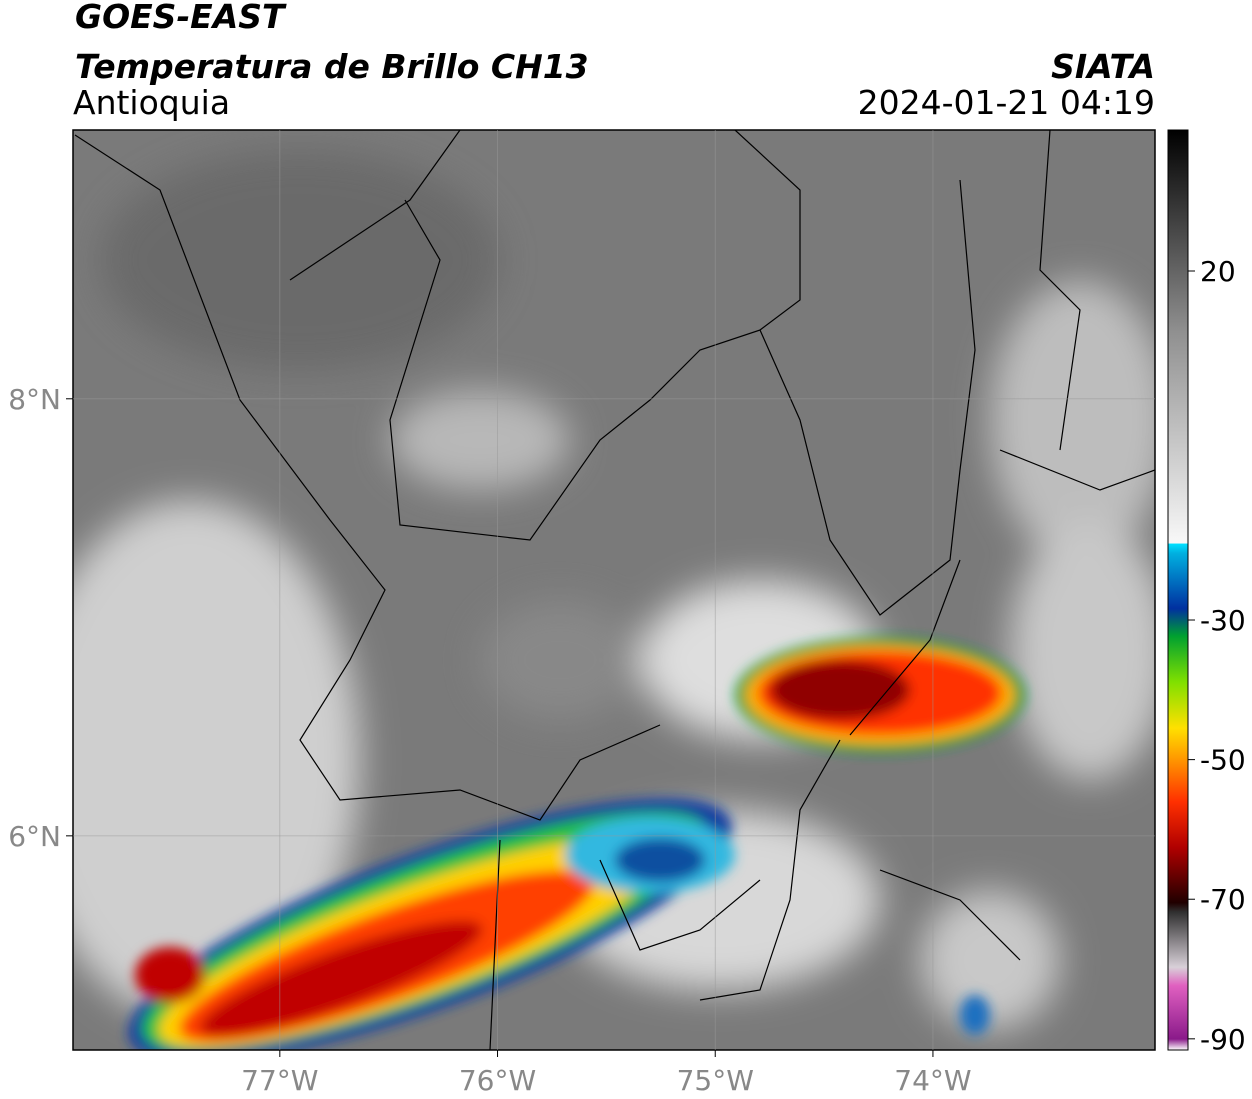  Describe the element at coordinates (34, 399) in the screenshot. I see `y-tick-label: 8°N` at that location.